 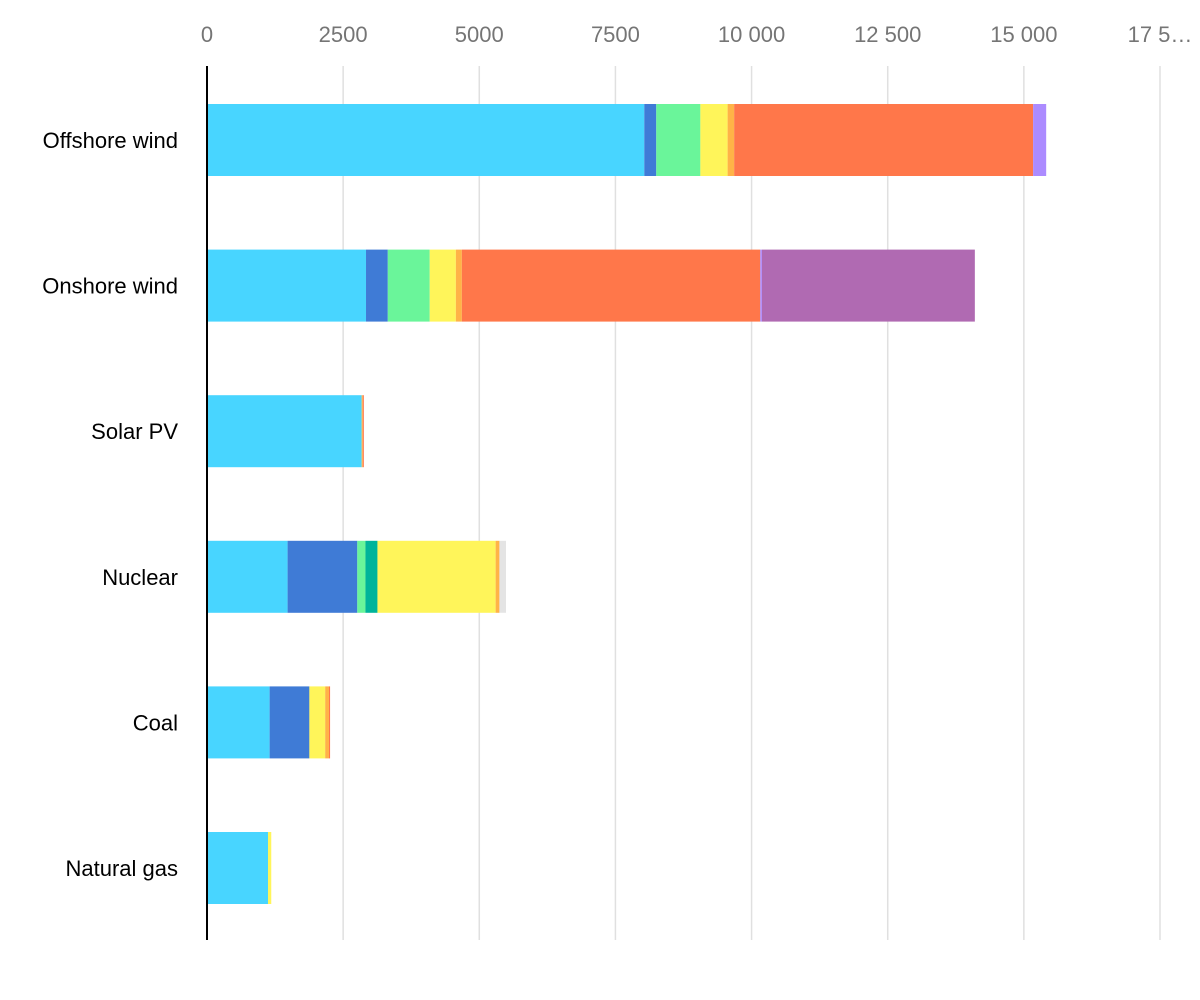 What do you see at coordinates (121, 868) in the screenshot?
I see `category-label: Natural gas` at bounding box center [121, 868].